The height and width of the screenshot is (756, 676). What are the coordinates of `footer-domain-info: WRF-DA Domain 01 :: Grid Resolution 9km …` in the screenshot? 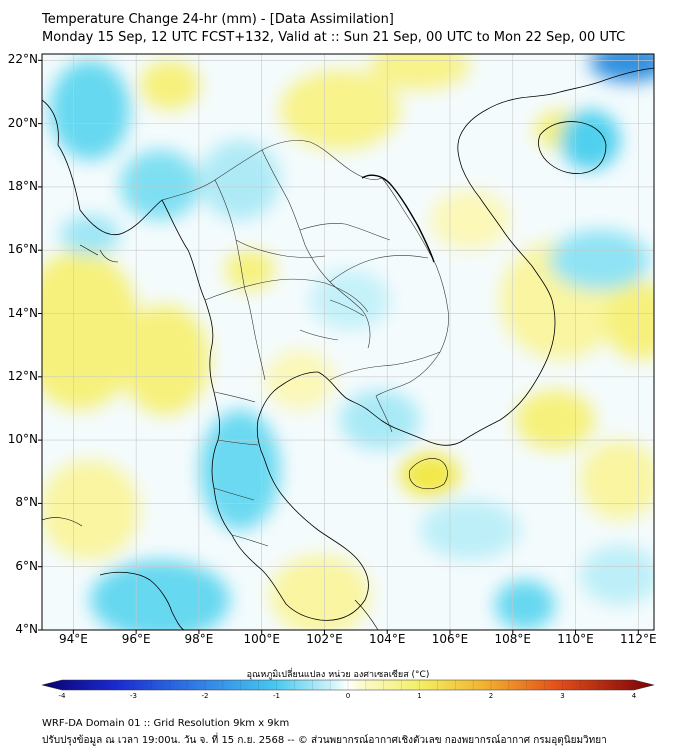 It's located at (166, 723).